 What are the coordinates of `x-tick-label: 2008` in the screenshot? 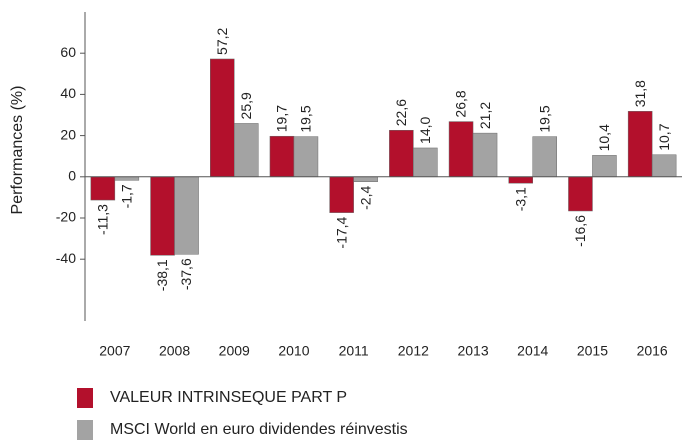 It's located at (174, 351).